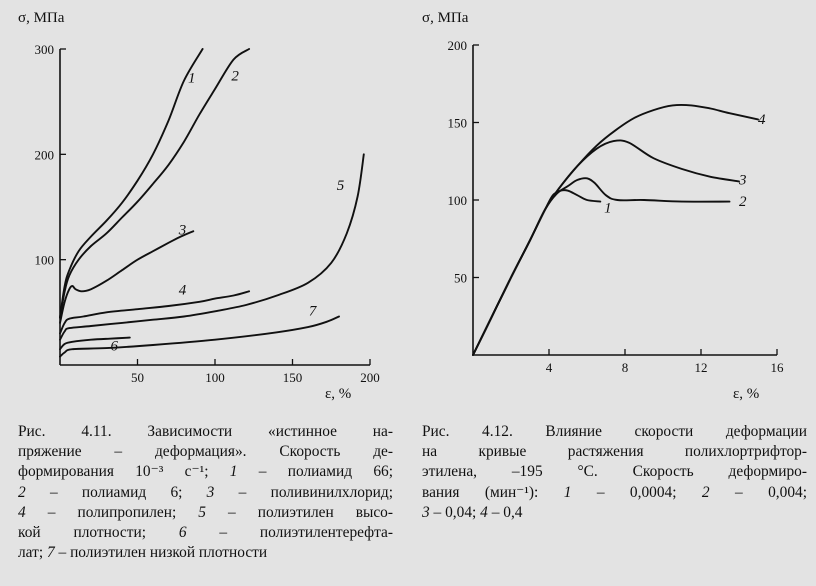 This screenshot has width=816, height=586. Describe the element at coordinates (143, 553) in the screenshot. I see `caption-line: лат; 7 – полиэтилен низкой плотности` at that location.